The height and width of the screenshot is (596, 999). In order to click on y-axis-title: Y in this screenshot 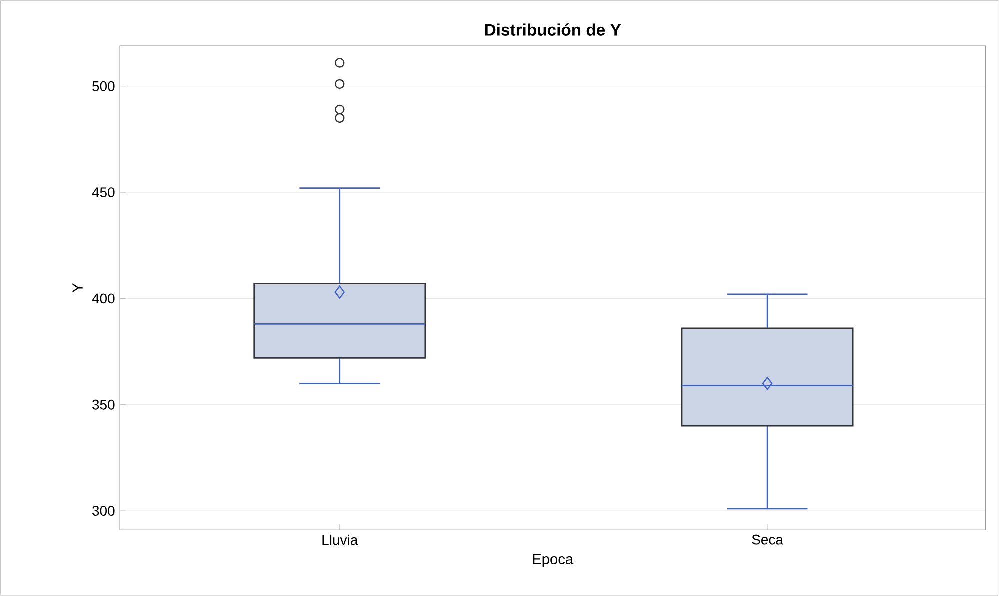, I will do `click(77, 288)`.